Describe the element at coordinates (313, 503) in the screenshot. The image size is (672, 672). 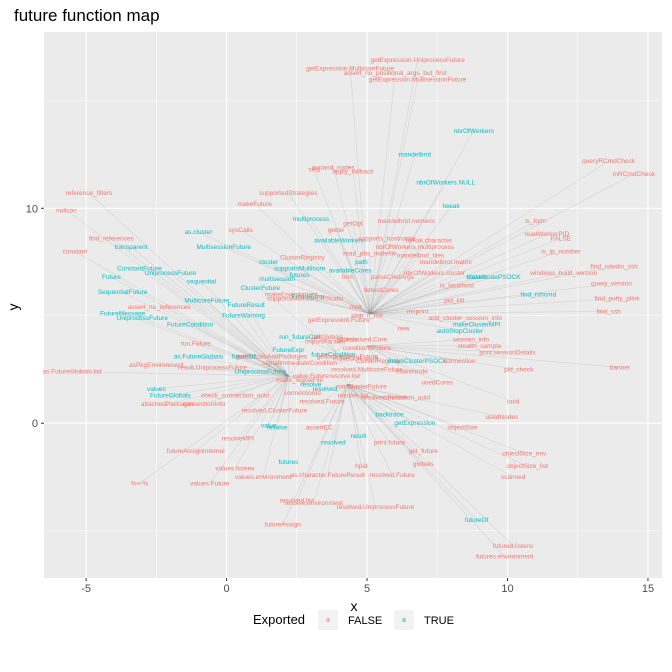
I see `point-label: resolve.environment` at that location.